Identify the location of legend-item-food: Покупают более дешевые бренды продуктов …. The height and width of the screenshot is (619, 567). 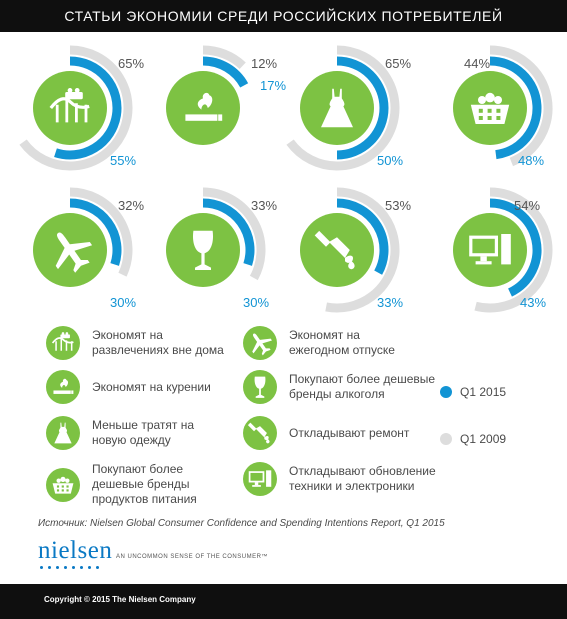
(121, 484).